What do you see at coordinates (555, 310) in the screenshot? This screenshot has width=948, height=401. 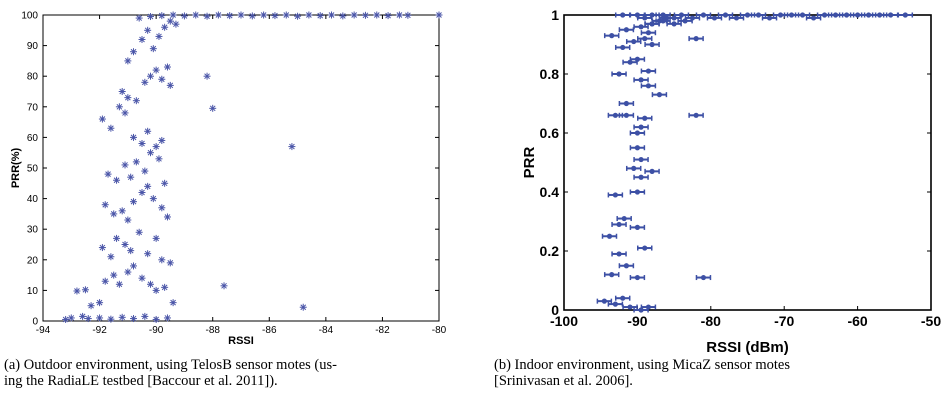 I see `y-tick-label: 0` at bounding box center [555, 310].